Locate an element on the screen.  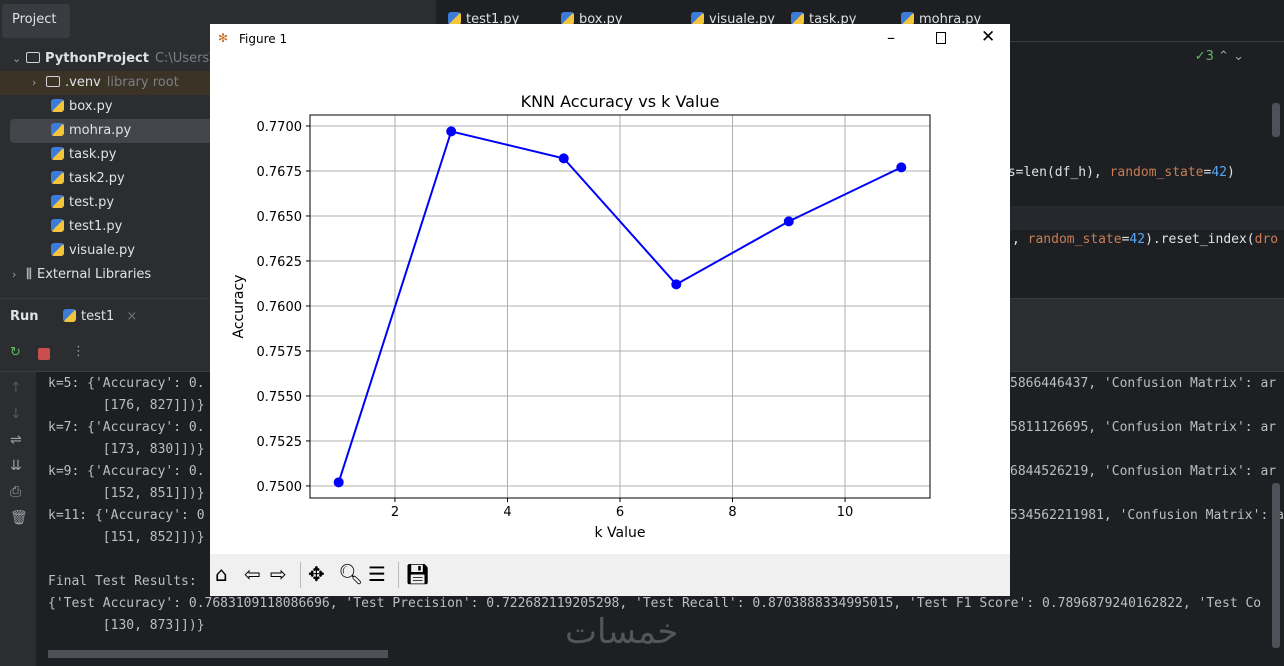
inspection-widget: ✓3 ⌃ ⌄ is located at coordinates (1219, 56).